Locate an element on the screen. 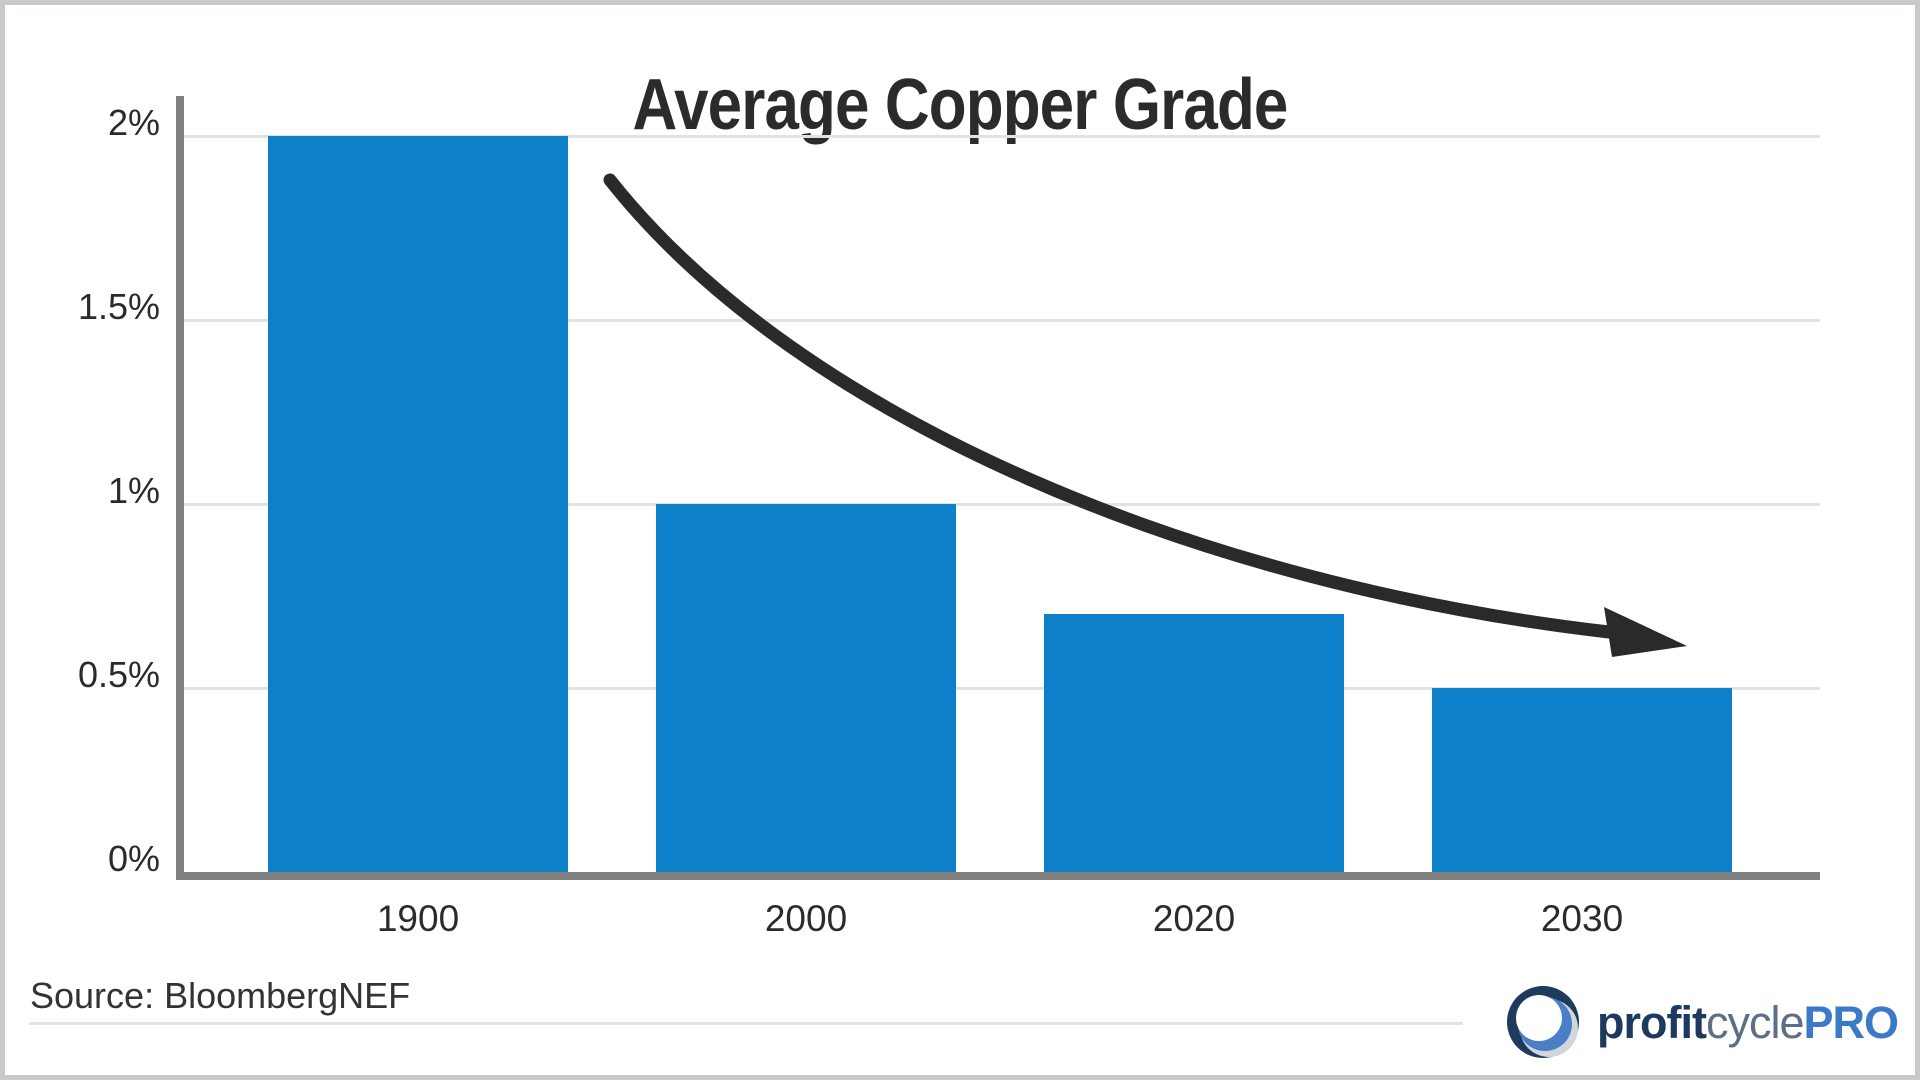  brand-logo: profitcyclePRO is located at coordinates (1702, 1023).